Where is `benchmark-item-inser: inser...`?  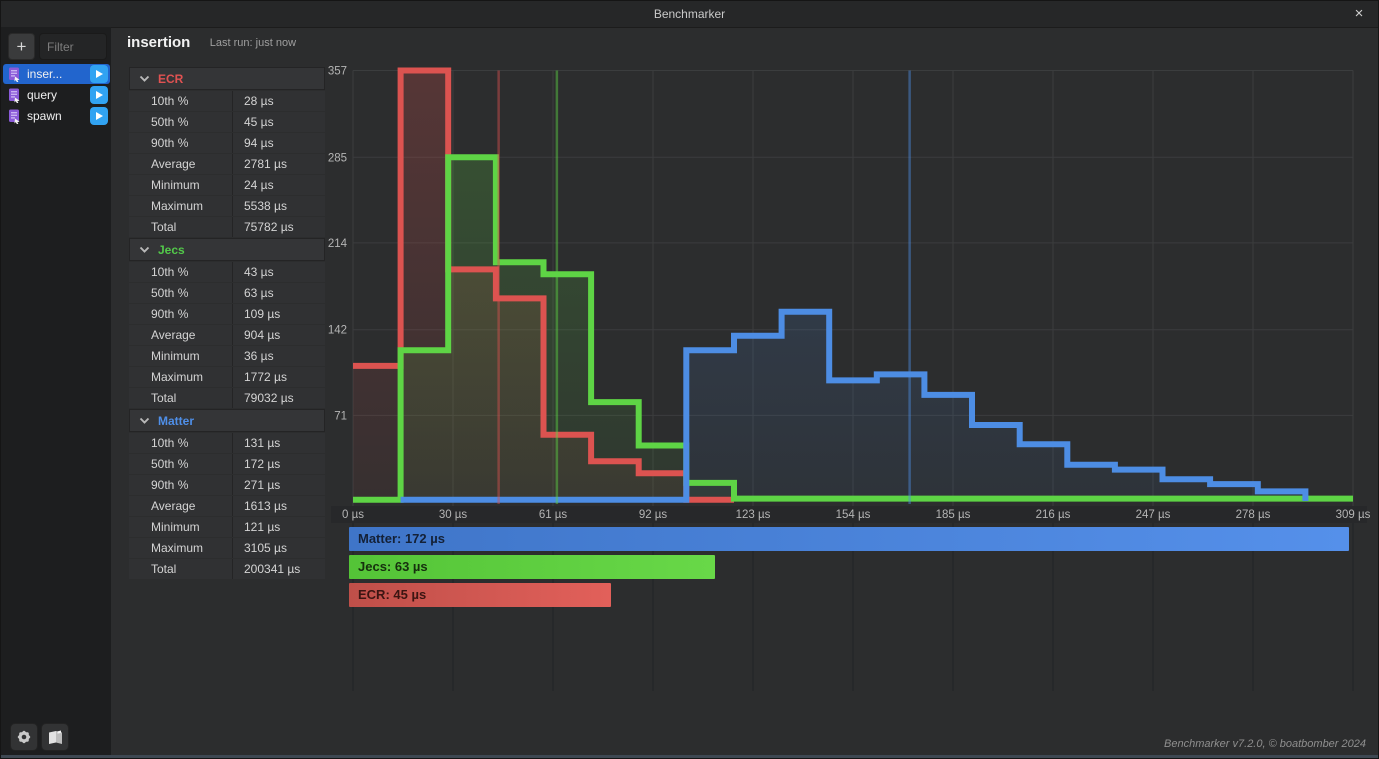
benchmark-item-inser: inser... is located at coordinates (56, 74).